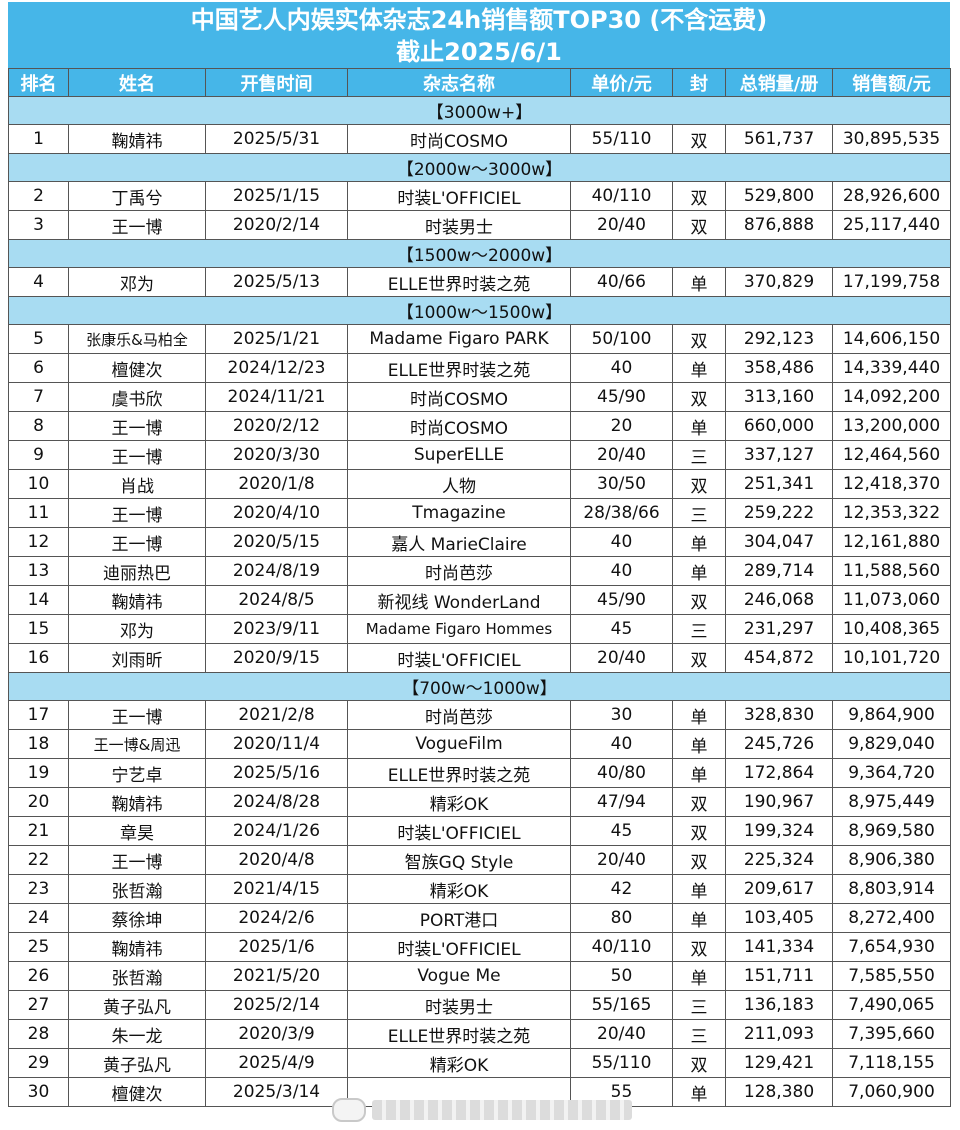  What do you see at coordinates (137, 600) in the screenshot?
I see `cell-name: 鞠婧祎` at bounding box center [137, 600].